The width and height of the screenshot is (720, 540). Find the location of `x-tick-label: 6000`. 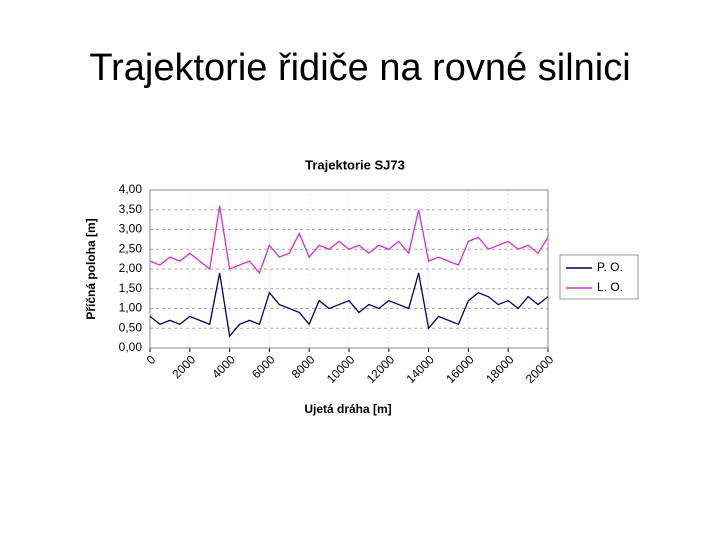

x-tick-label: 6000 is located at coordinates (263, 366).